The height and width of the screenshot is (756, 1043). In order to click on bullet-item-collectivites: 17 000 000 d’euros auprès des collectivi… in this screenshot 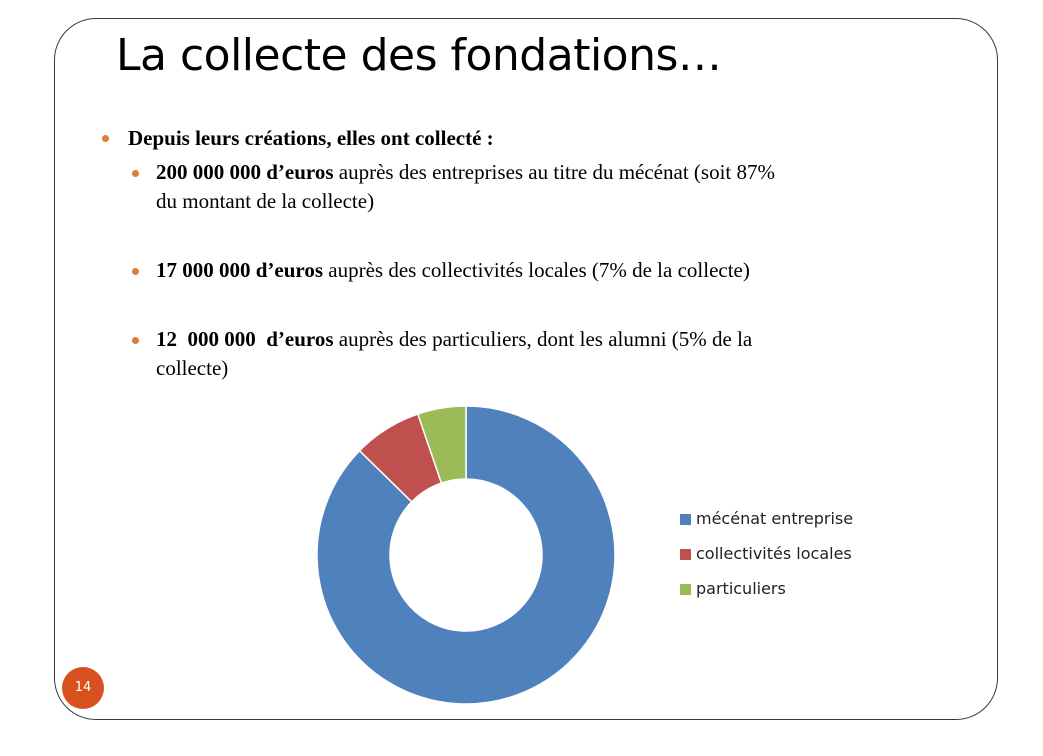, I will do `click(530, 270)`.